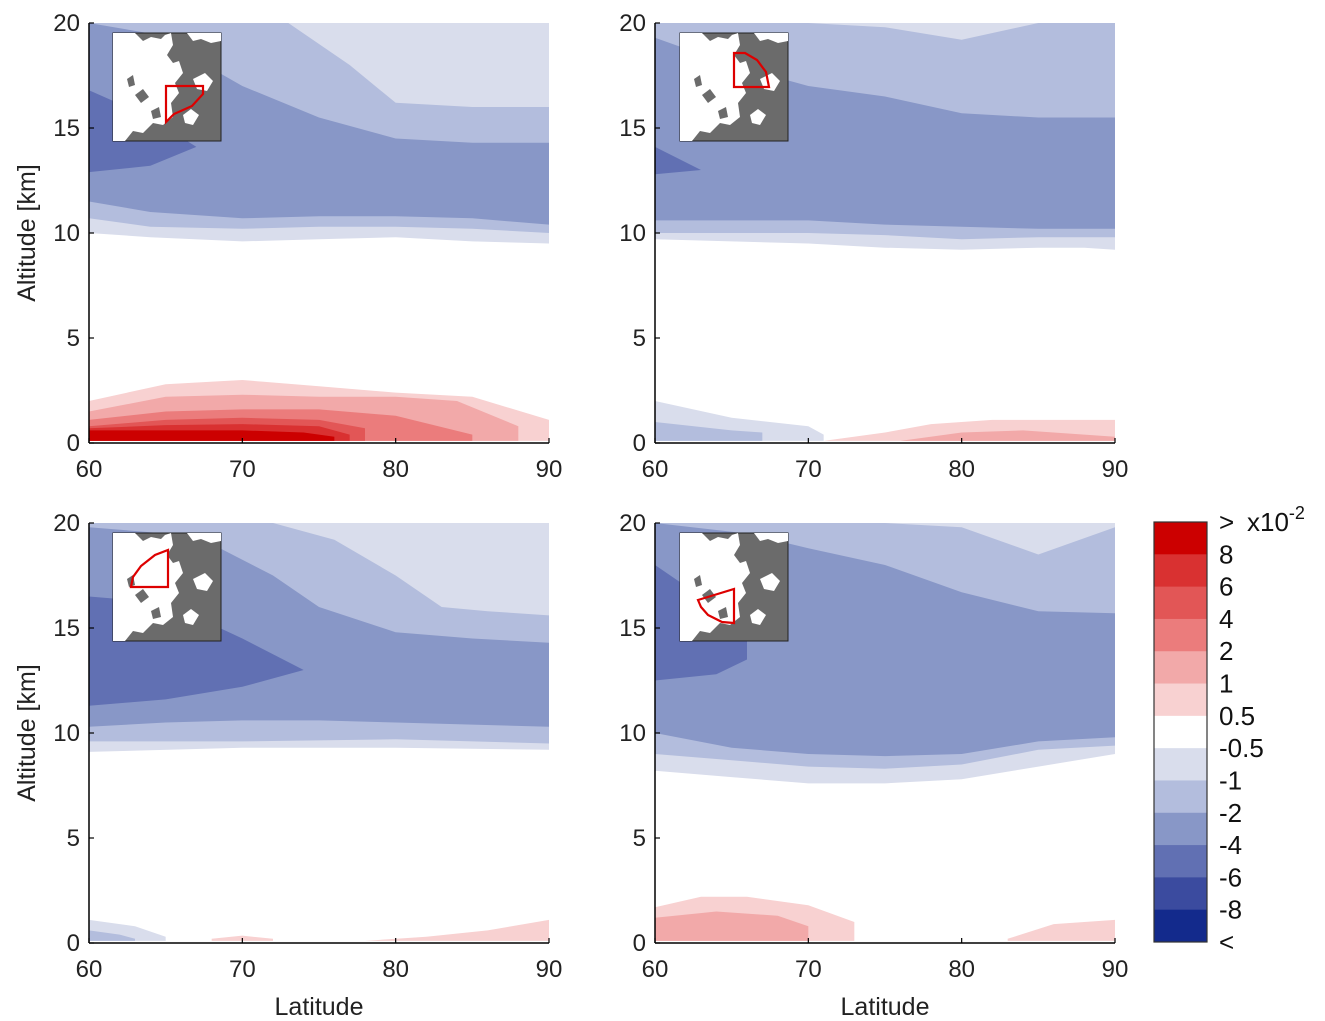 The image size is (1325, 1021). Describe the element at coordinates (1230, 877) in the screenshot. I see `colorbar-tick-label: -6` at that location.